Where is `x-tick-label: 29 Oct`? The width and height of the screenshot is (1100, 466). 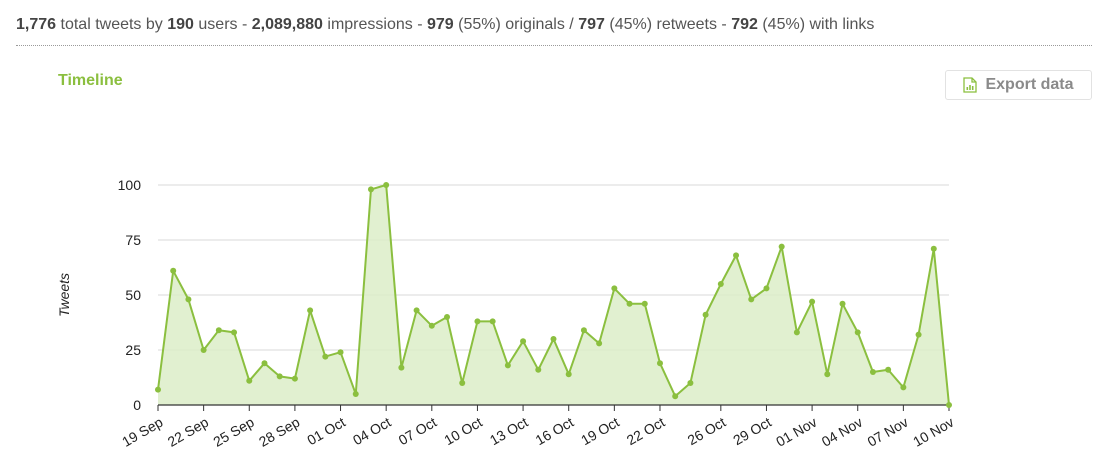 x-tick-label: 29 Oct is located at coordinates (752, 431).